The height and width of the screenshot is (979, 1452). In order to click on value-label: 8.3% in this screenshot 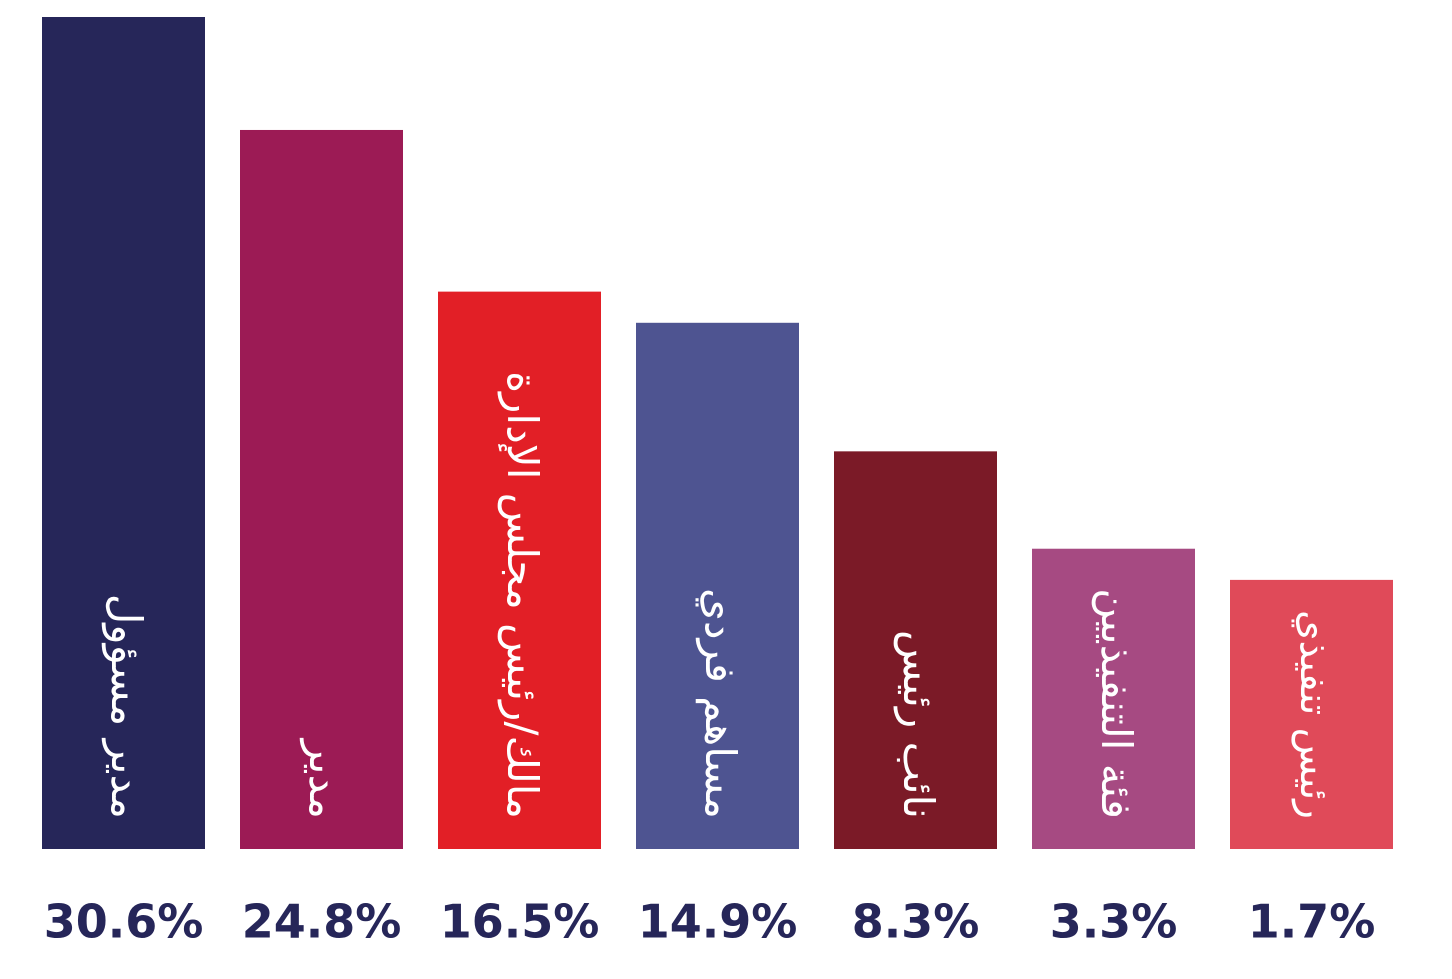, I will do `click(916, 922)`.